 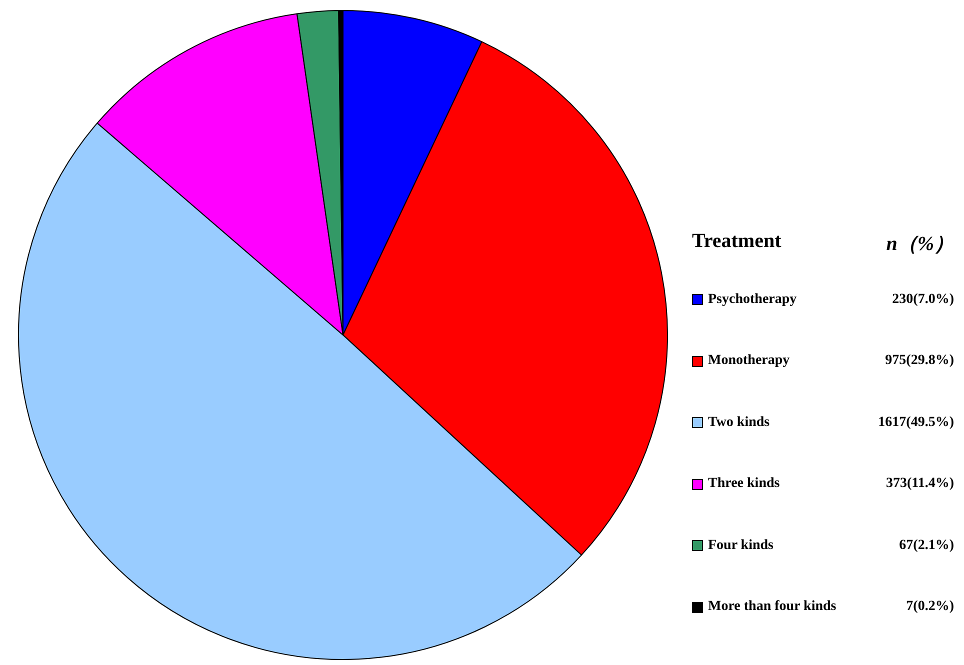 What do you see at coordinates (920, 244) in the screenshot?
I see `text: n（%）` at bounding box center [920, 244].